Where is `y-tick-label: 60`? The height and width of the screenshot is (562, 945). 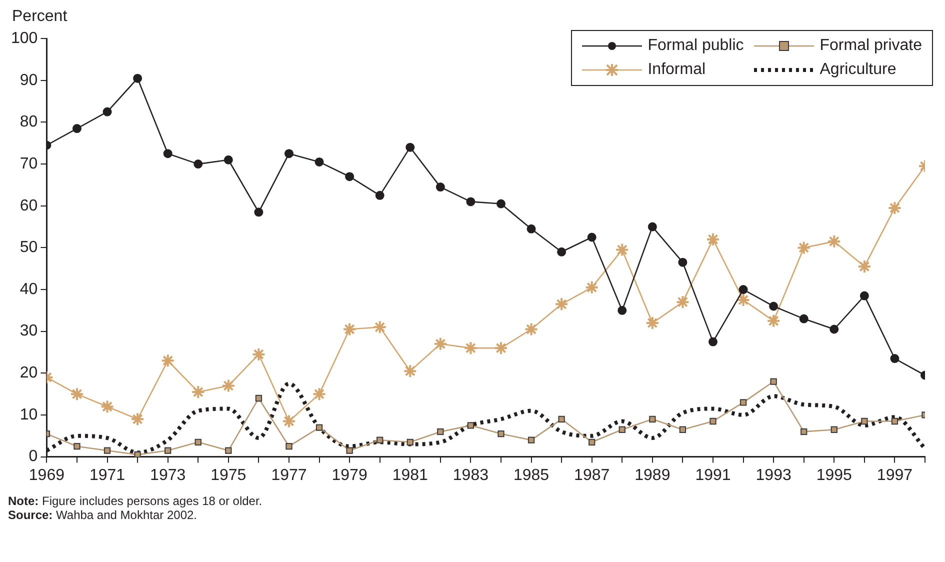 y-tick-label: 60 is located at coordinates (29, 205).